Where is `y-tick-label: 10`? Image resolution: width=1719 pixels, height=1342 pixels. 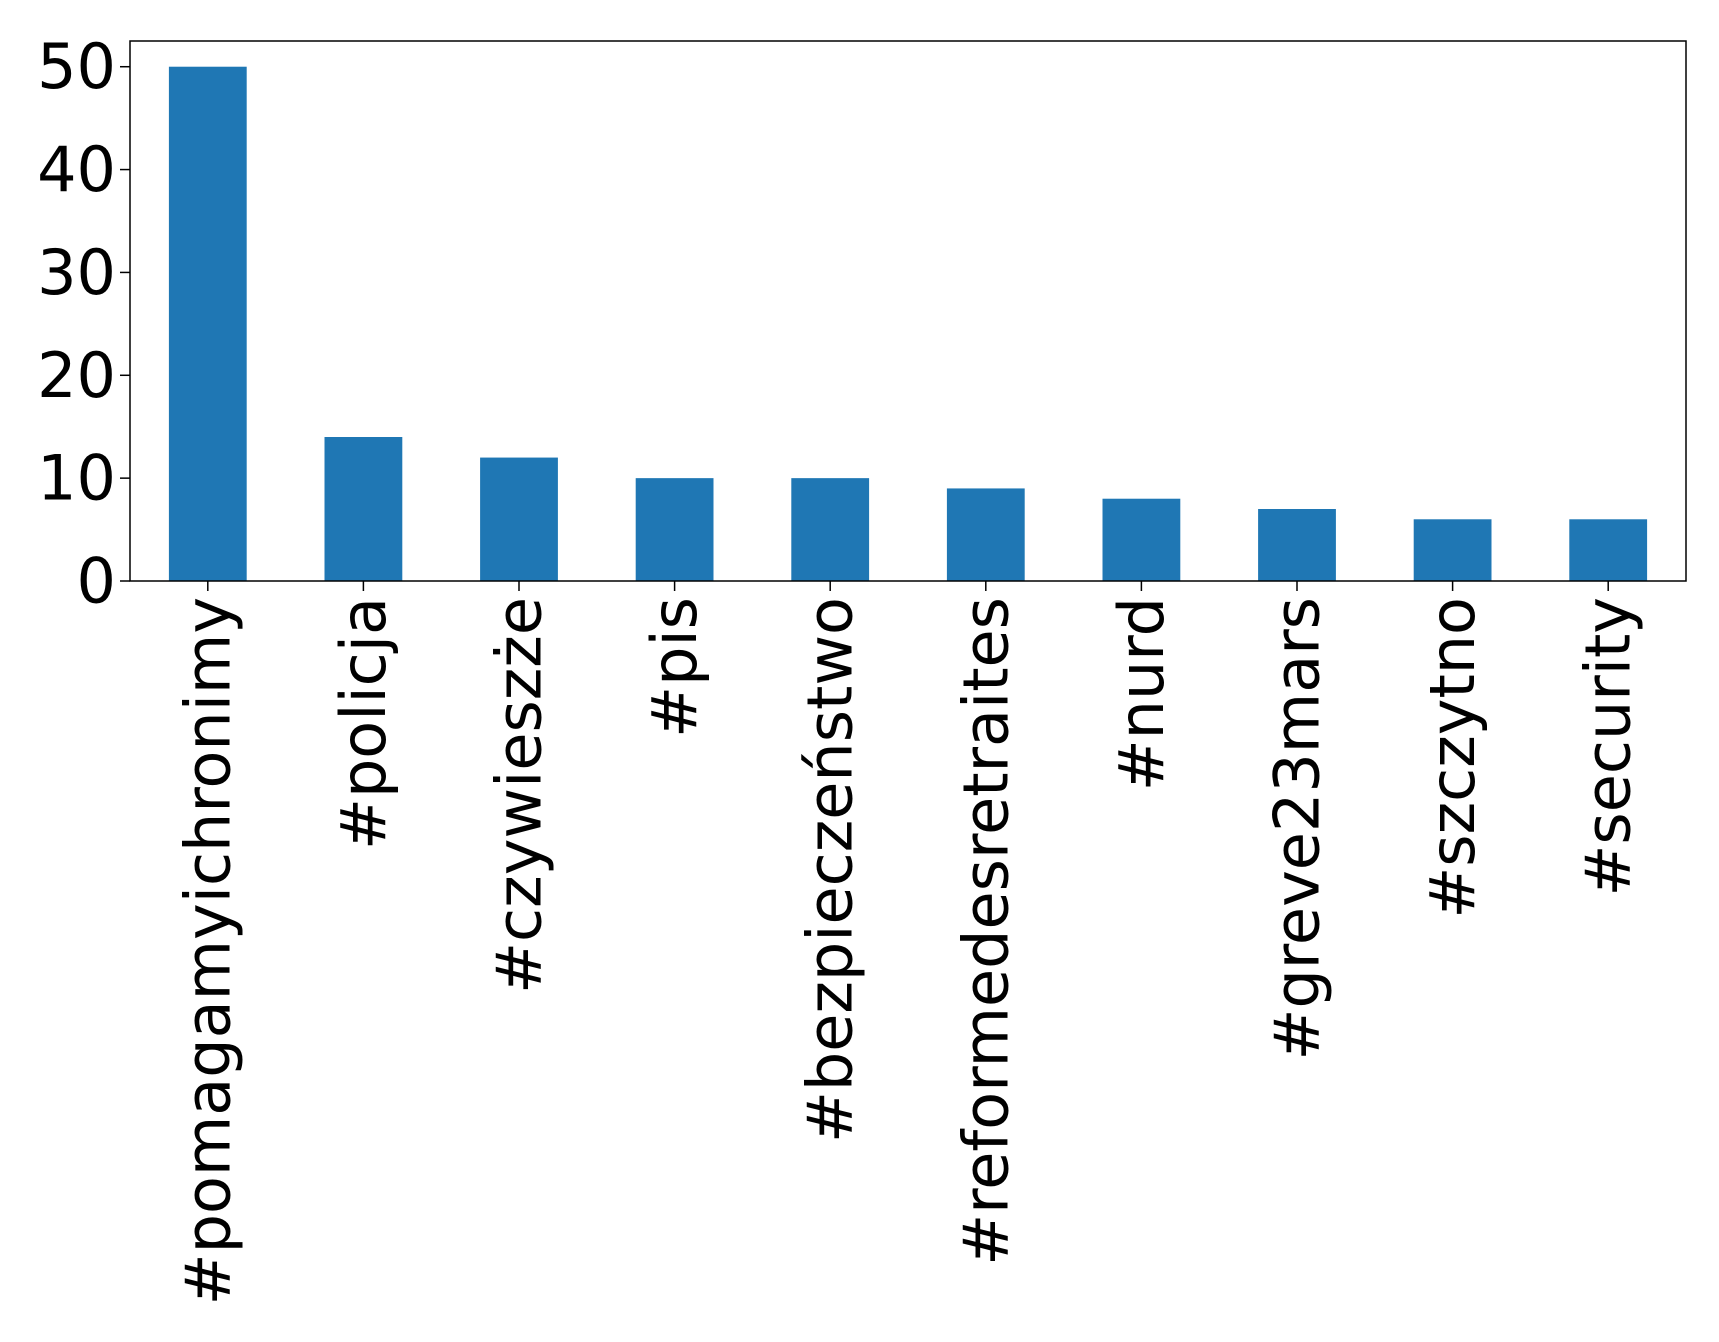 y-tick-label: 10 is located at coordinates (76, 478).